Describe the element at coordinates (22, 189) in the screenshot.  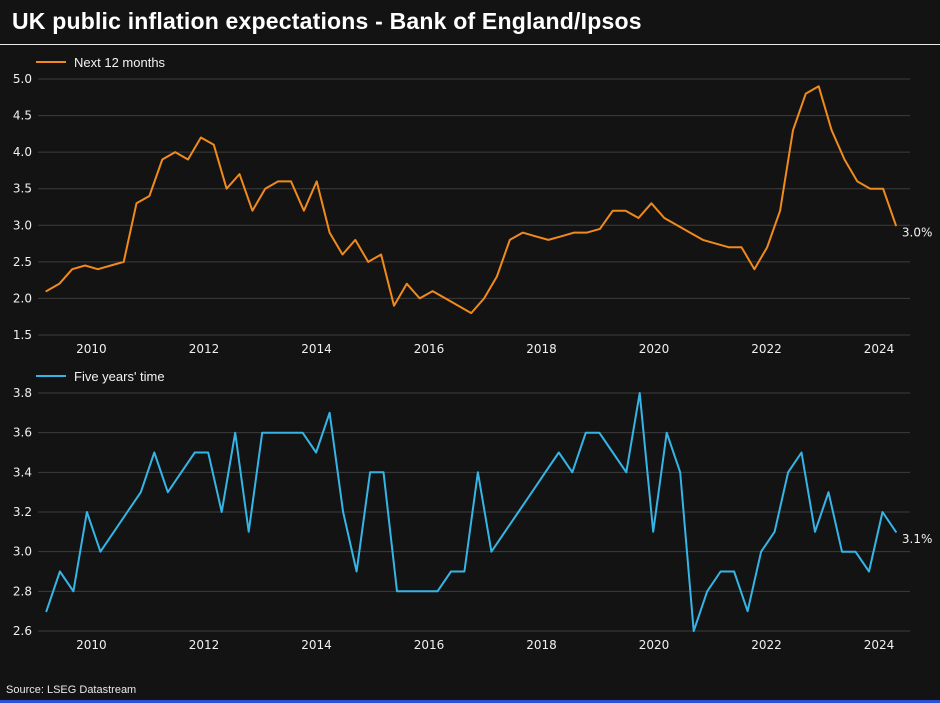
I see `y-tick-label: 3.5` at that location.